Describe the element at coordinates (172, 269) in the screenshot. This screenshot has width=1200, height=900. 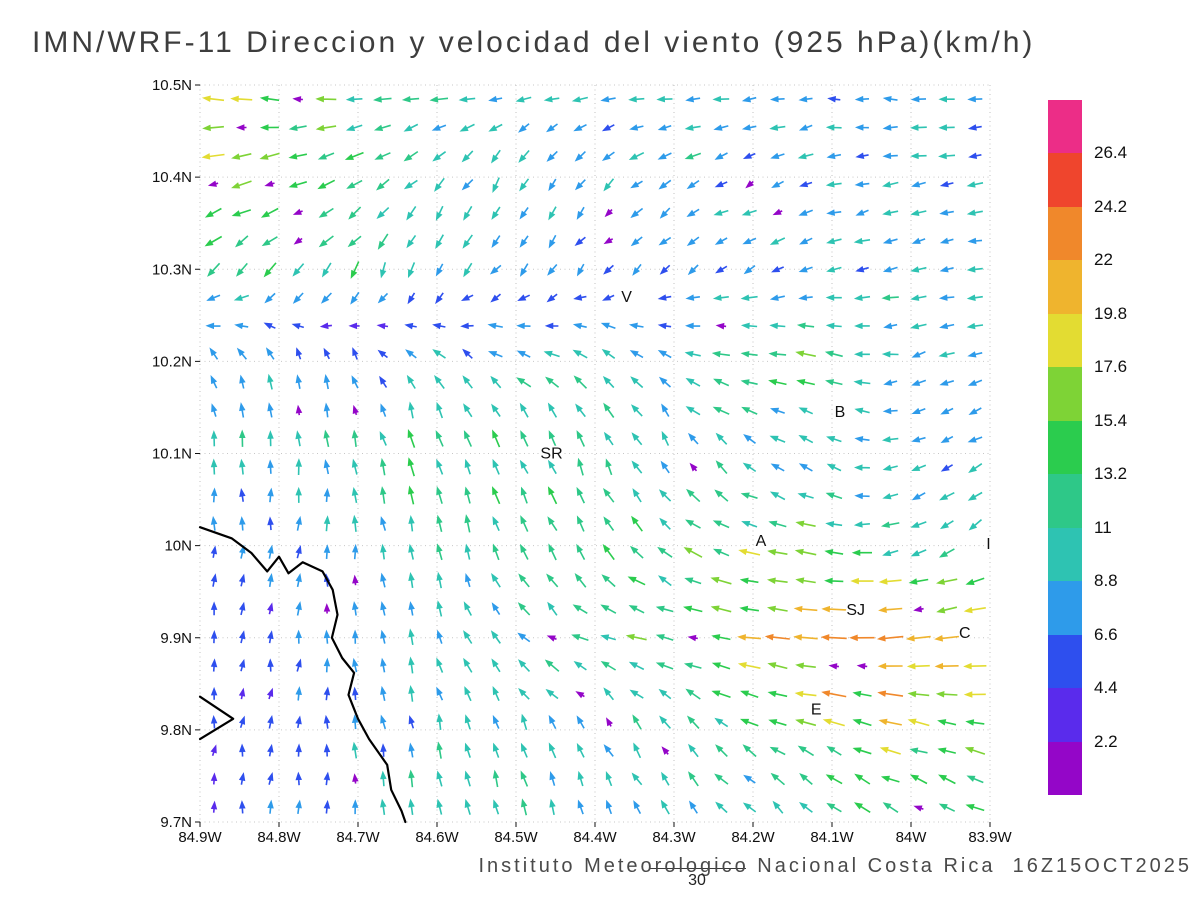
I see `y-tick-label: 10.3N` at that location.